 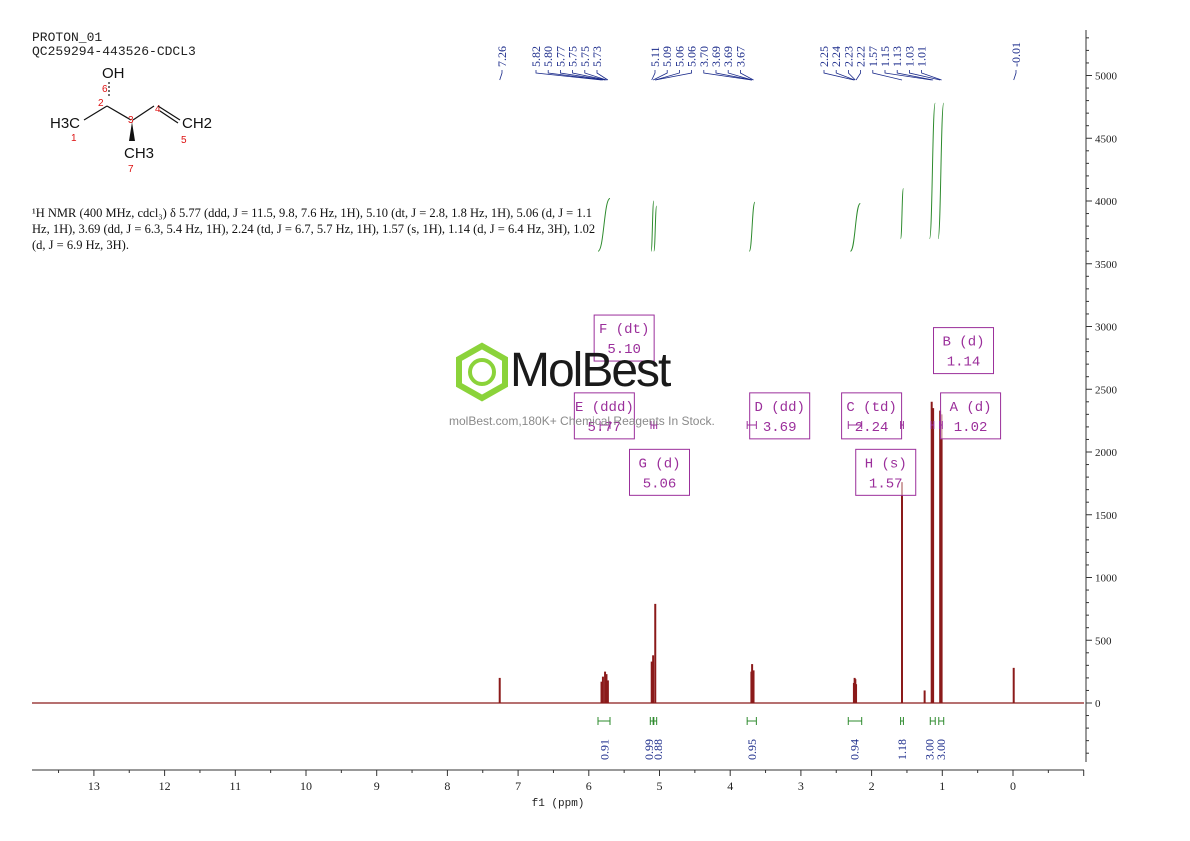 What do you see at coordinates (1103, 641) in the screenshot?
I see `y-tick-label: 500` at bounding box center [1103, 641].